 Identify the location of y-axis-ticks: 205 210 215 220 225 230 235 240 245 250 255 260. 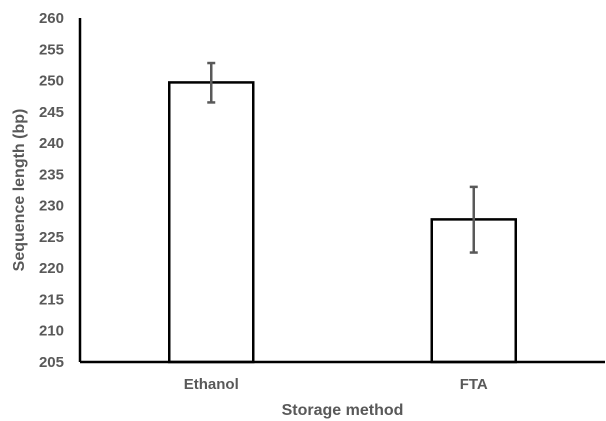
(51, 190).